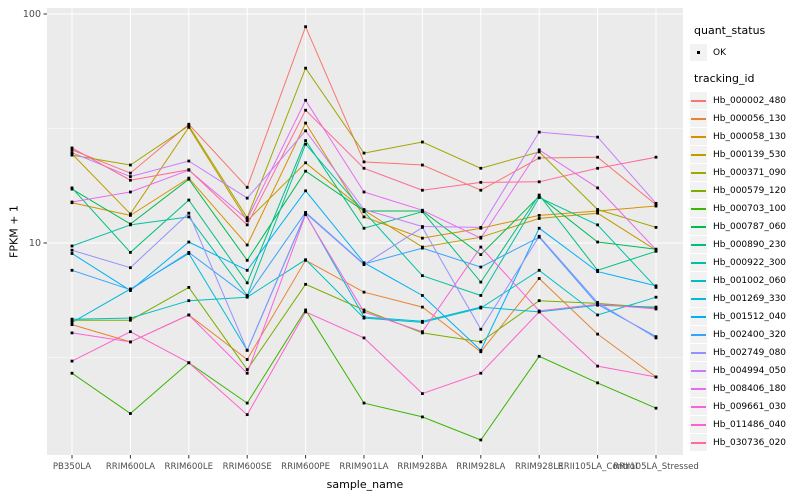  What do you see at coordinates (750, 208) in the screenshot?
I see `legend-item-label: Hb_000703_100` at bounding box center [750, 208].